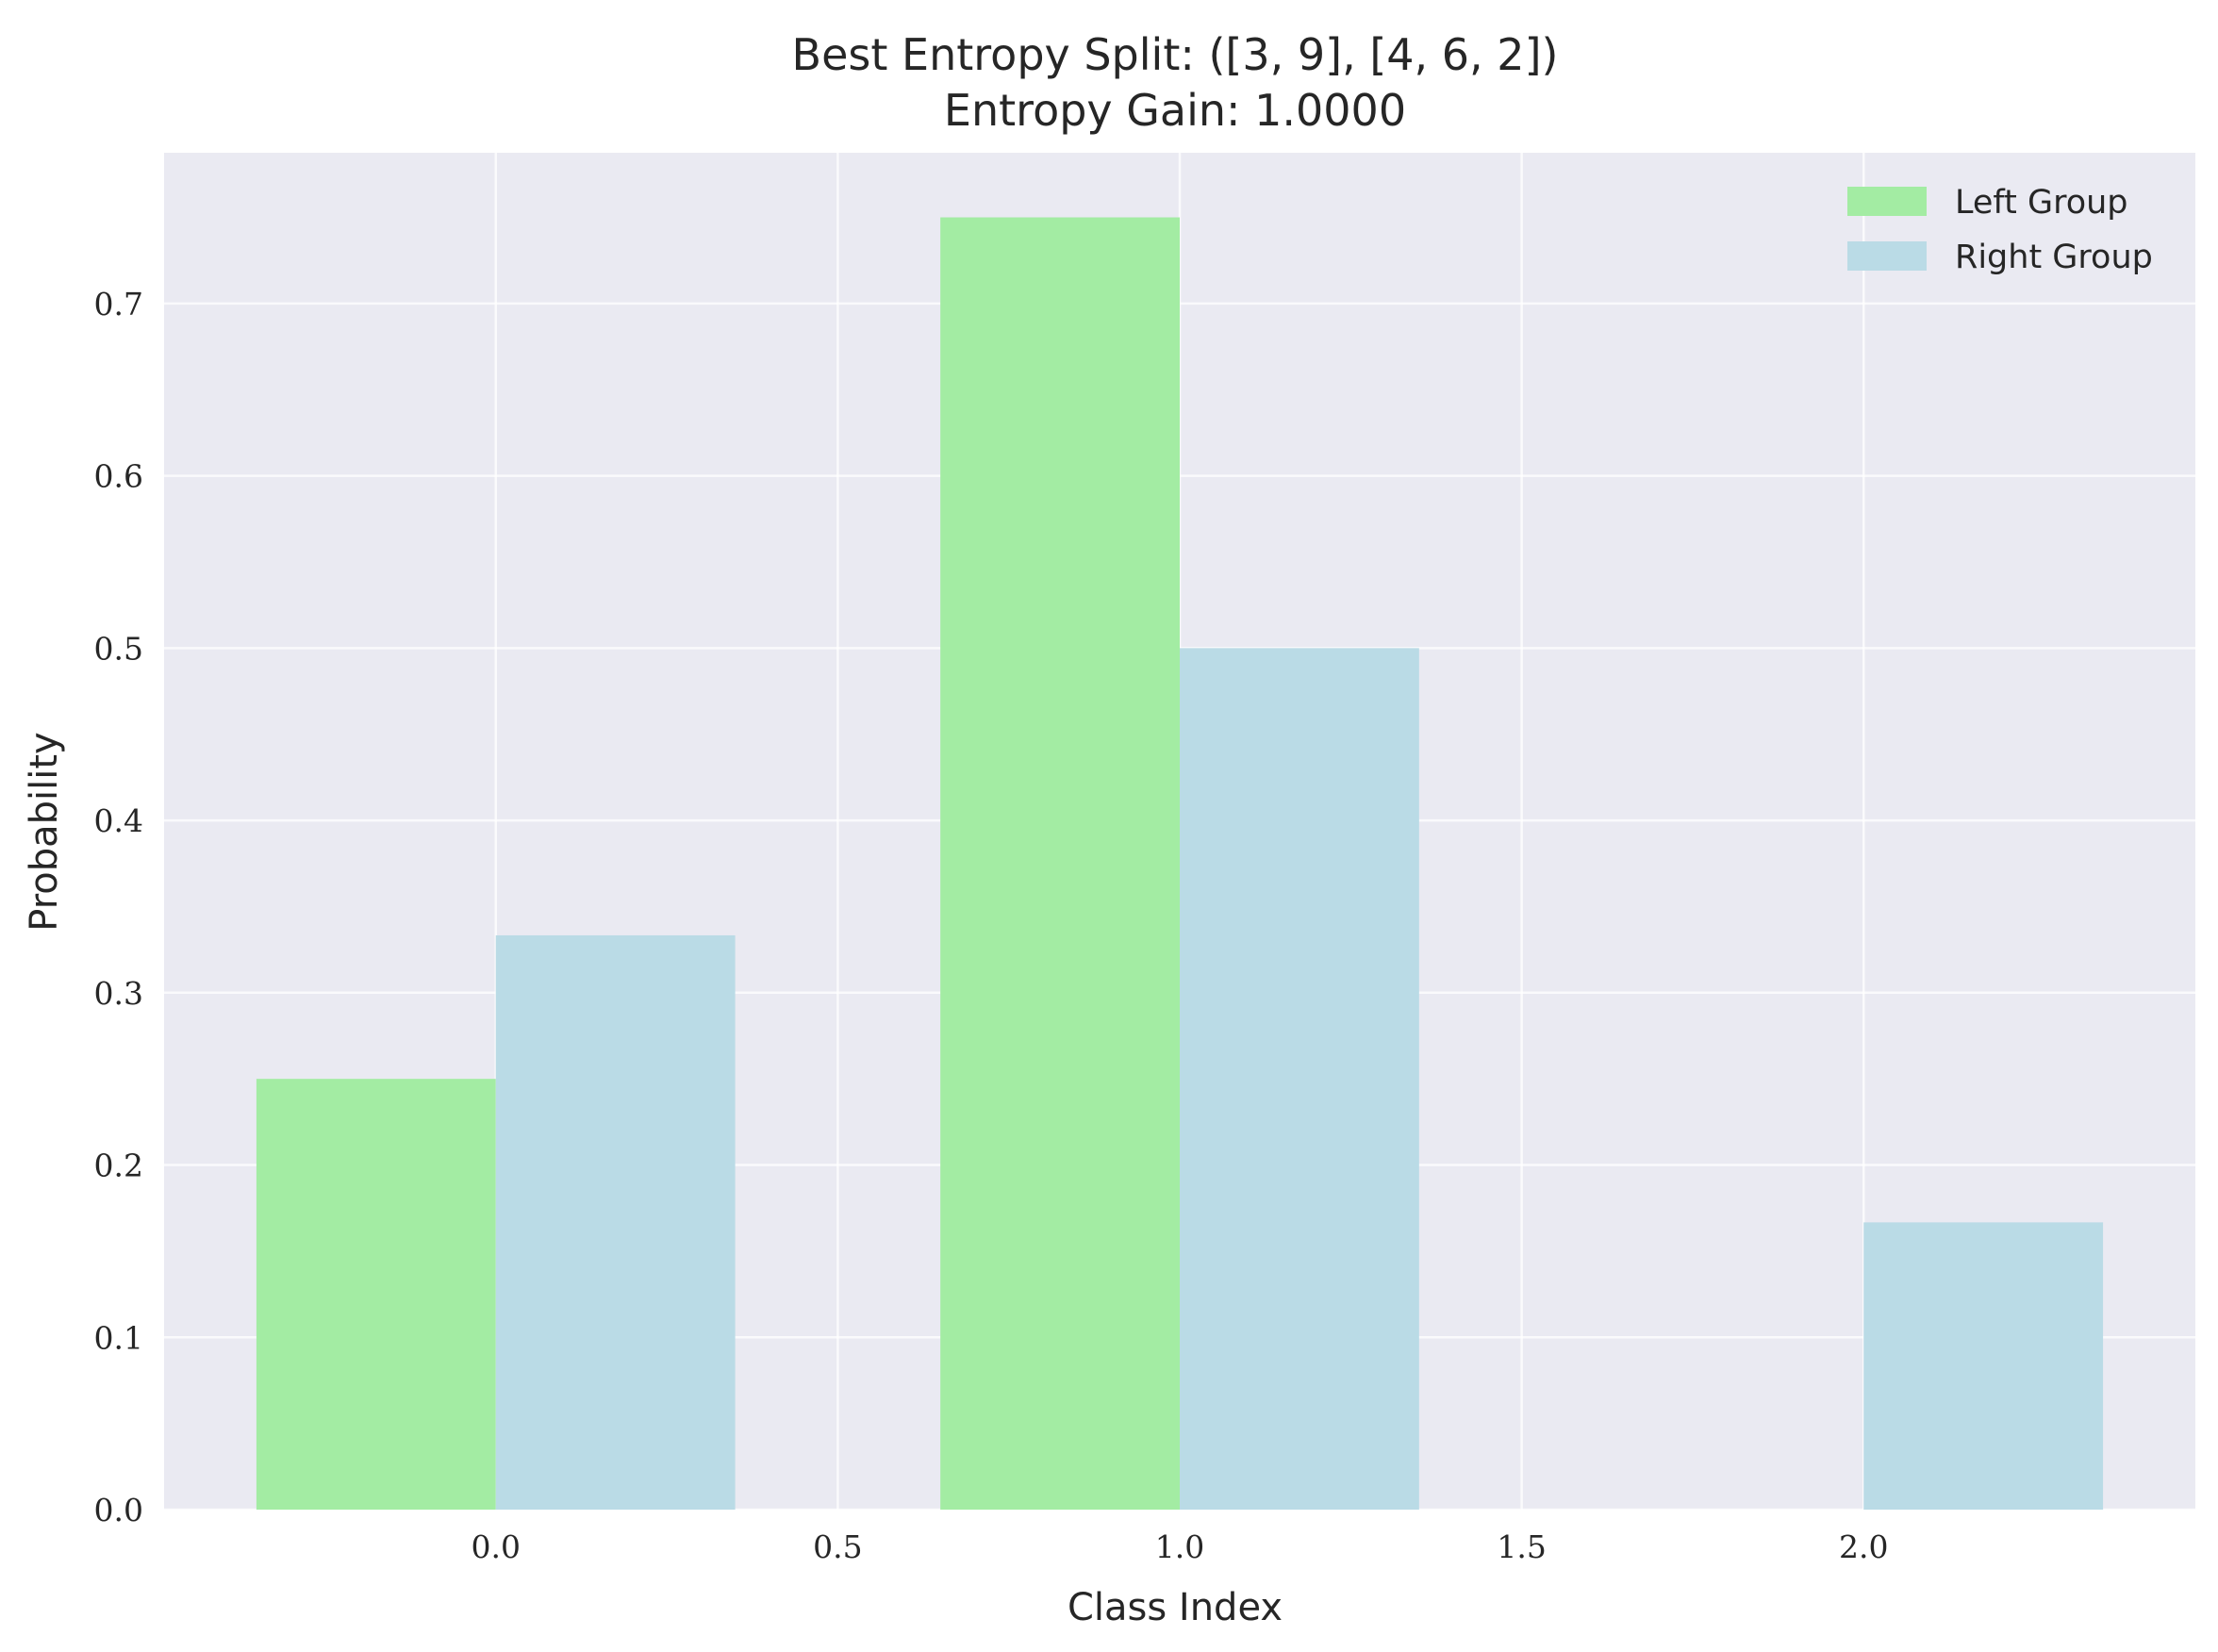 This screenshot has width=2218, height=1652. I want to click on y-tick-label: 0.0, so click(119, 1510).